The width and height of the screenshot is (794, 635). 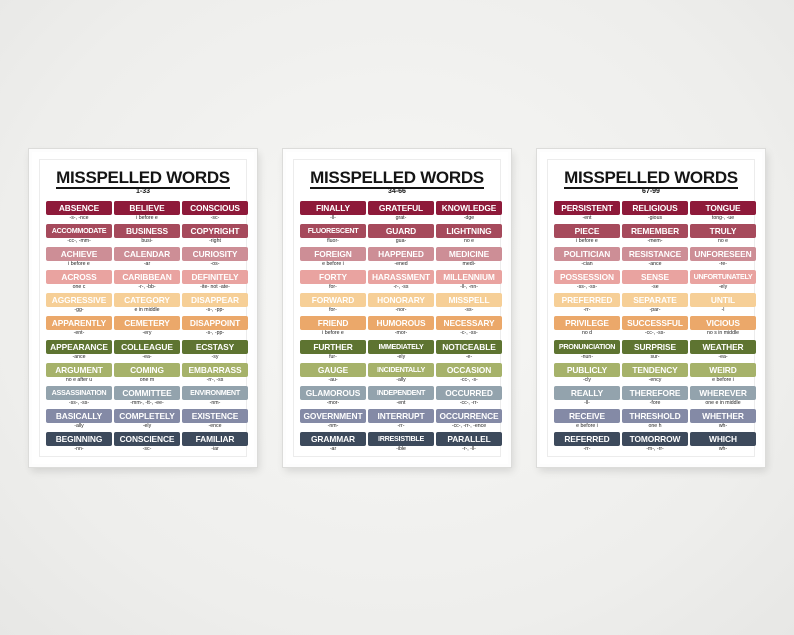 I want to click on word-label: WEIRD, so click(x=723, y=369).